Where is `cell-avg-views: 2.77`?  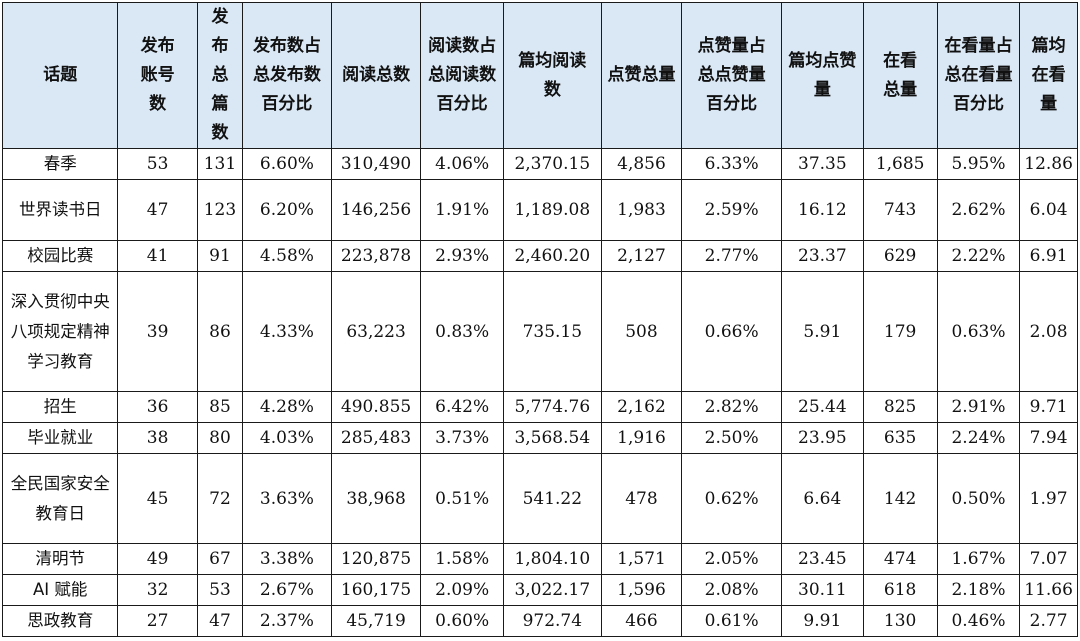
cell-avg-views: 2.77 is located at coordinates (1048, 621).